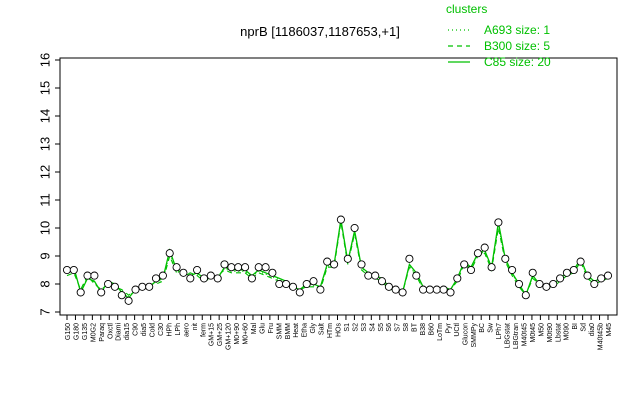 This screenshot has height=400, width=640. I want to click on x-tick-label: SMM, so click(279, 331).